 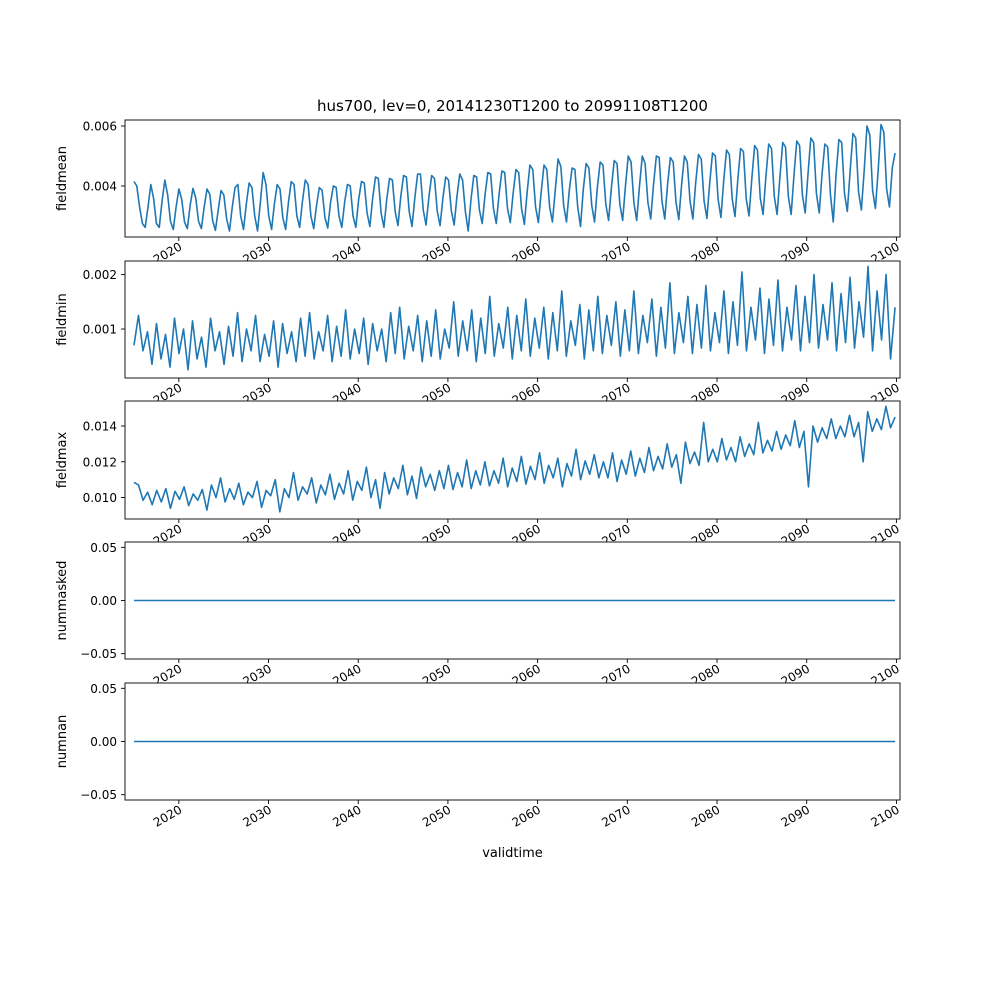 What do you see at coordinates (100, 127) in the screenshot?
I see `y-tick-label-fieldmean: 0.006` at bounding box center [100, 127].